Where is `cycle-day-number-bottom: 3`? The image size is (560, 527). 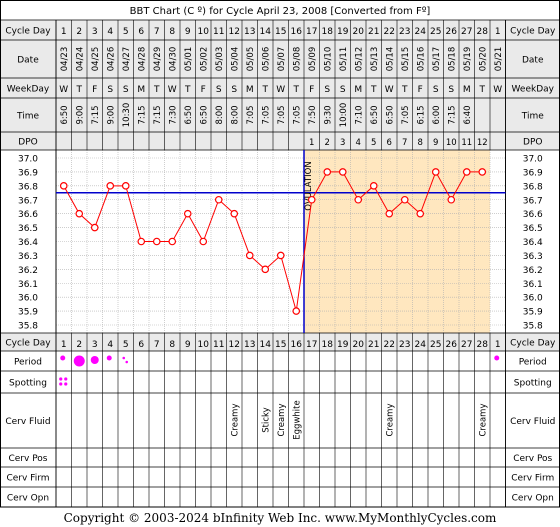
cycle-day-number-bottom: 3 is located at coordinates (95, 345).